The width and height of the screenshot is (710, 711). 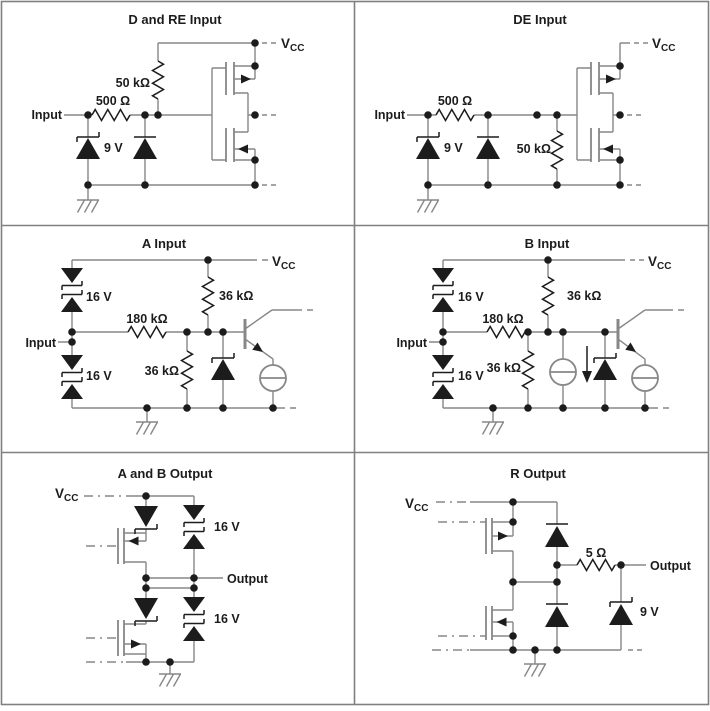 I want to click on panel-r-output: R Output VCC 5 Ω Output 9 V, so click(x=548, y=572).